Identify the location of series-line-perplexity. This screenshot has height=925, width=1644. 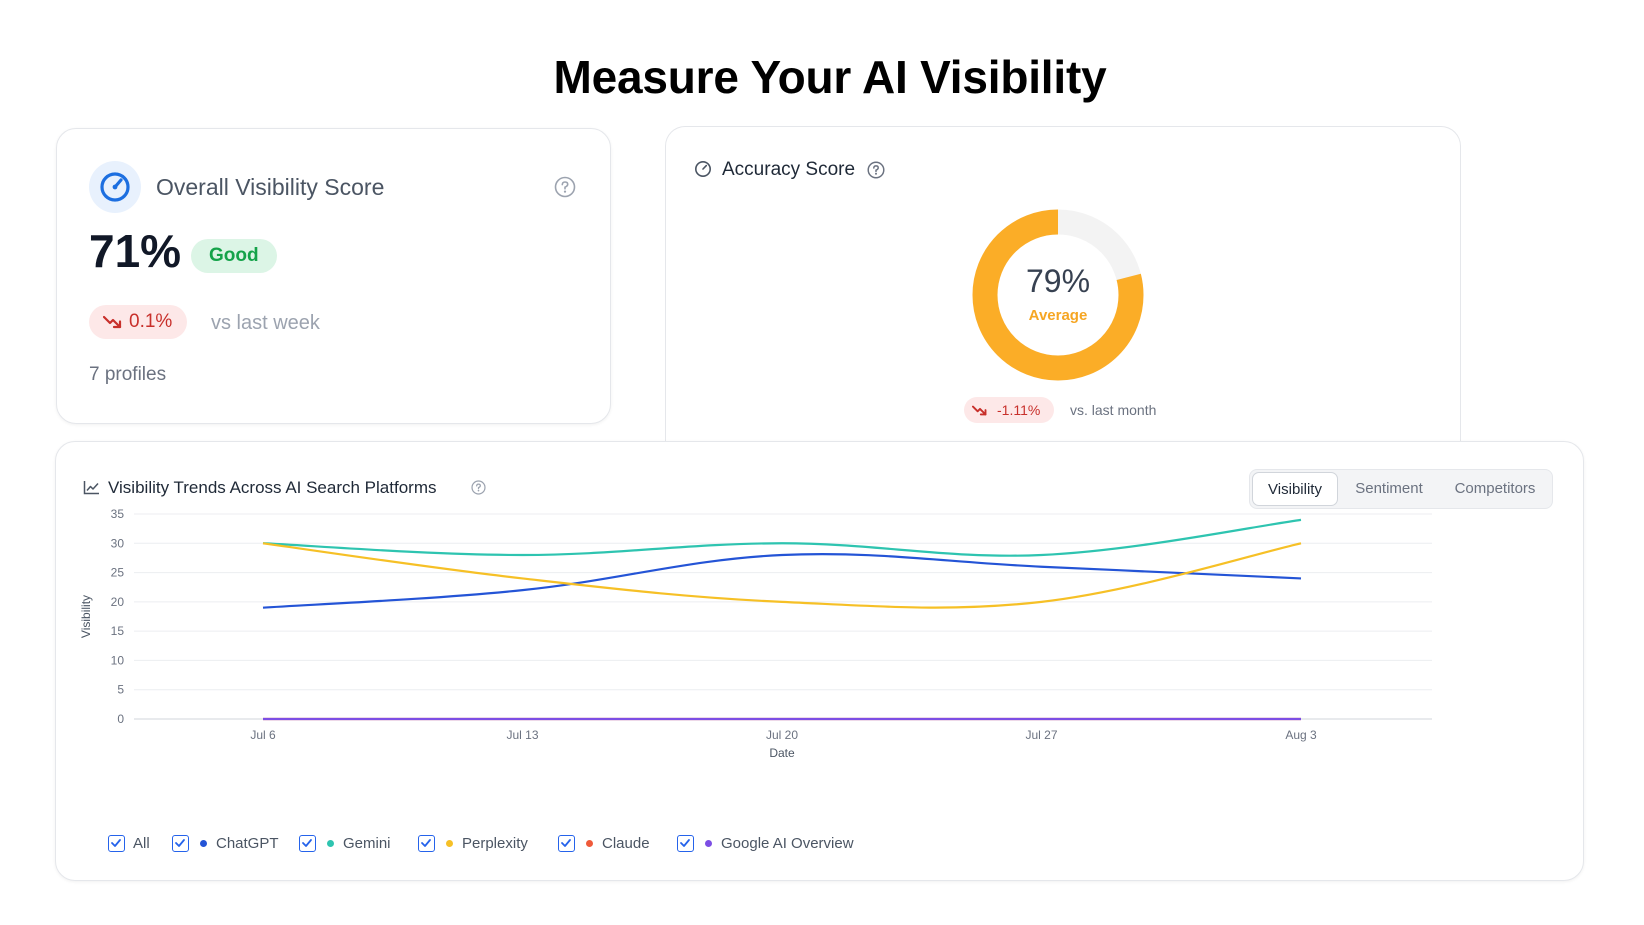
(782, 575).